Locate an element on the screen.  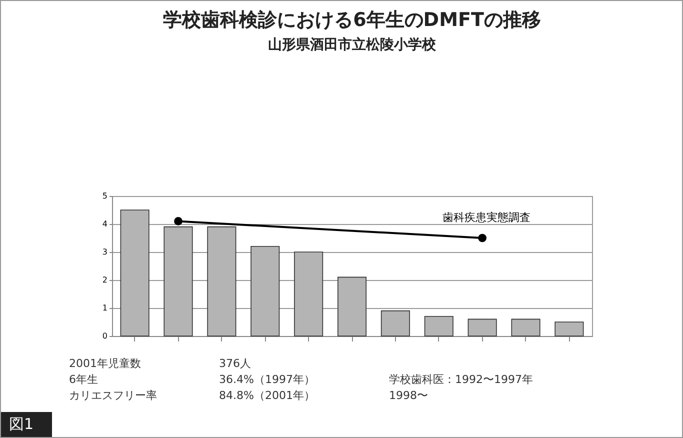
caption: 図1 is located at coordinates (26, 424).